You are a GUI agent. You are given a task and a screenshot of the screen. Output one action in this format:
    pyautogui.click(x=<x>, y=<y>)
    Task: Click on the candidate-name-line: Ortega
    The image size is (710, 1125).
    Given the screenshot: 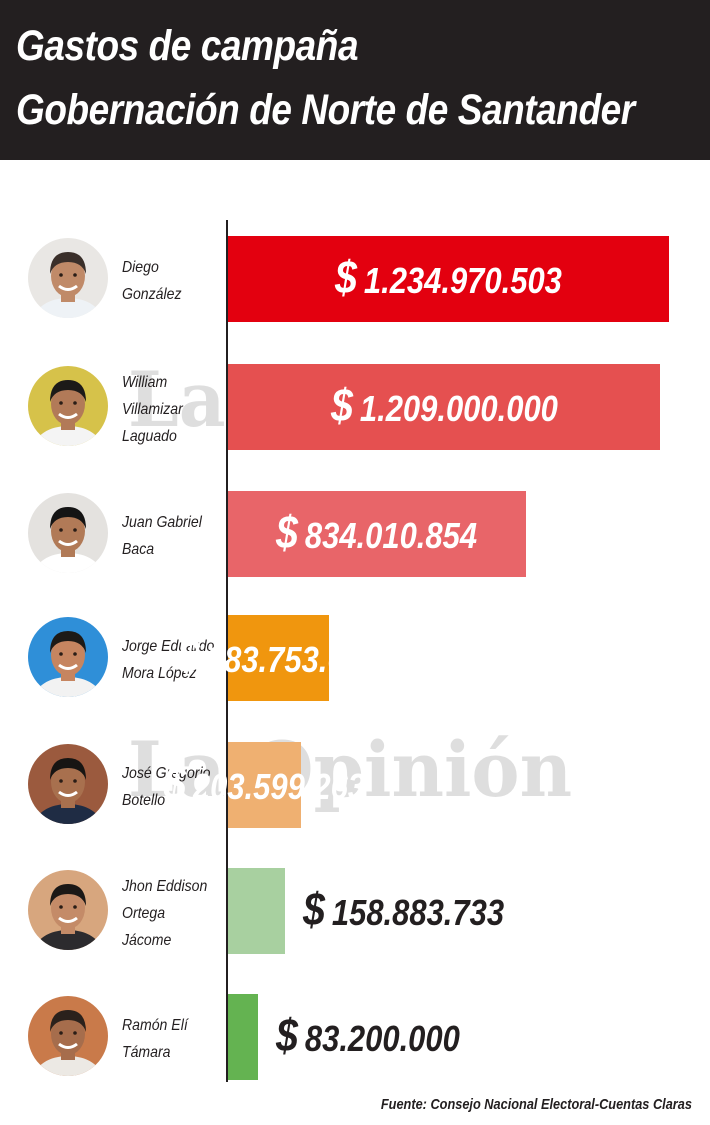 What is the action you would take?
    pyautogui.click(x=144, y=913)
    